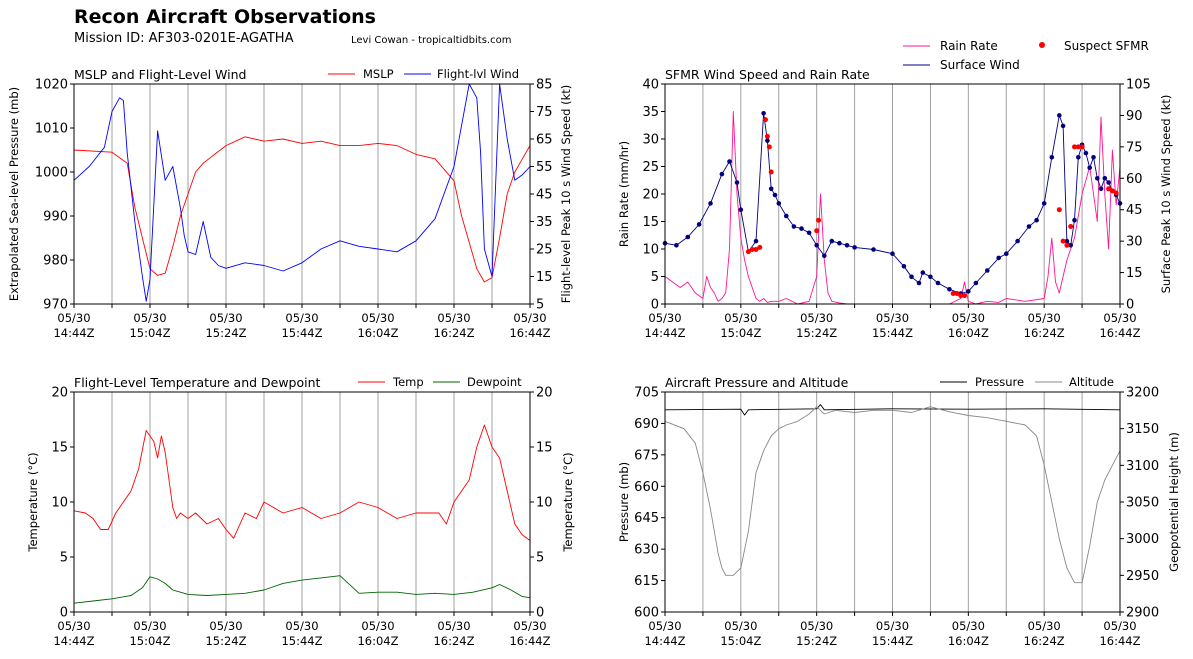 The height and width of the screenshot is (659, 1193). What do you see at coordinates (816, 333) in the screenshot?
I see `x-tick-time: 15:24Z` at bounding box center [816, 333].